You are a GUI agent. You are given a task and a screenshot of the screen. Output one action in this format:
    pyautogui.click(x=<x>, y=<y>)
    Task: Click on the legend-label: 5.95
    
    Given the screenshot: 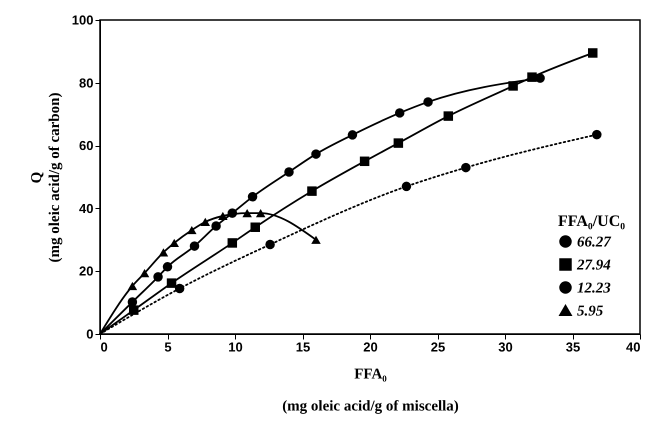 What is the action you would take?
    pyautogui.click(x=590, y=312)
    